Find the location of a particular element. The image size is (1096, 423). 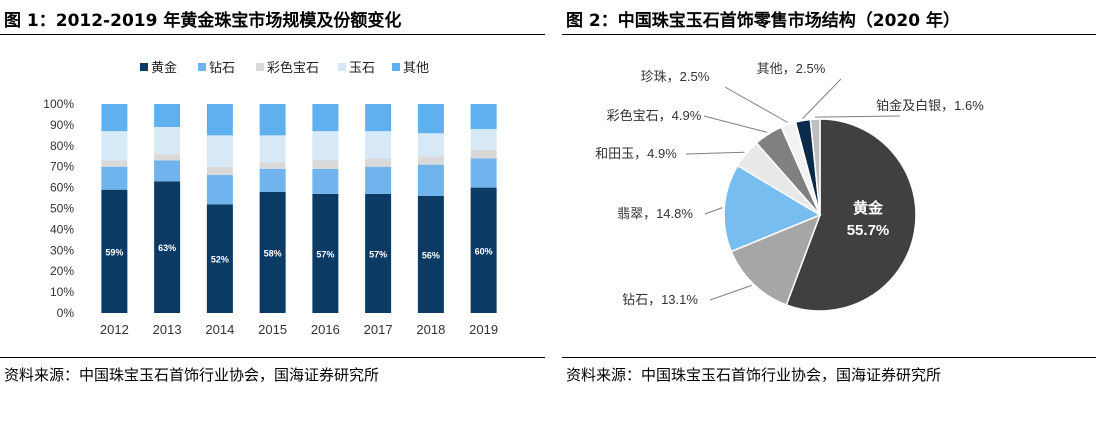

data-label: 59% is located at coordinates (114, 252).